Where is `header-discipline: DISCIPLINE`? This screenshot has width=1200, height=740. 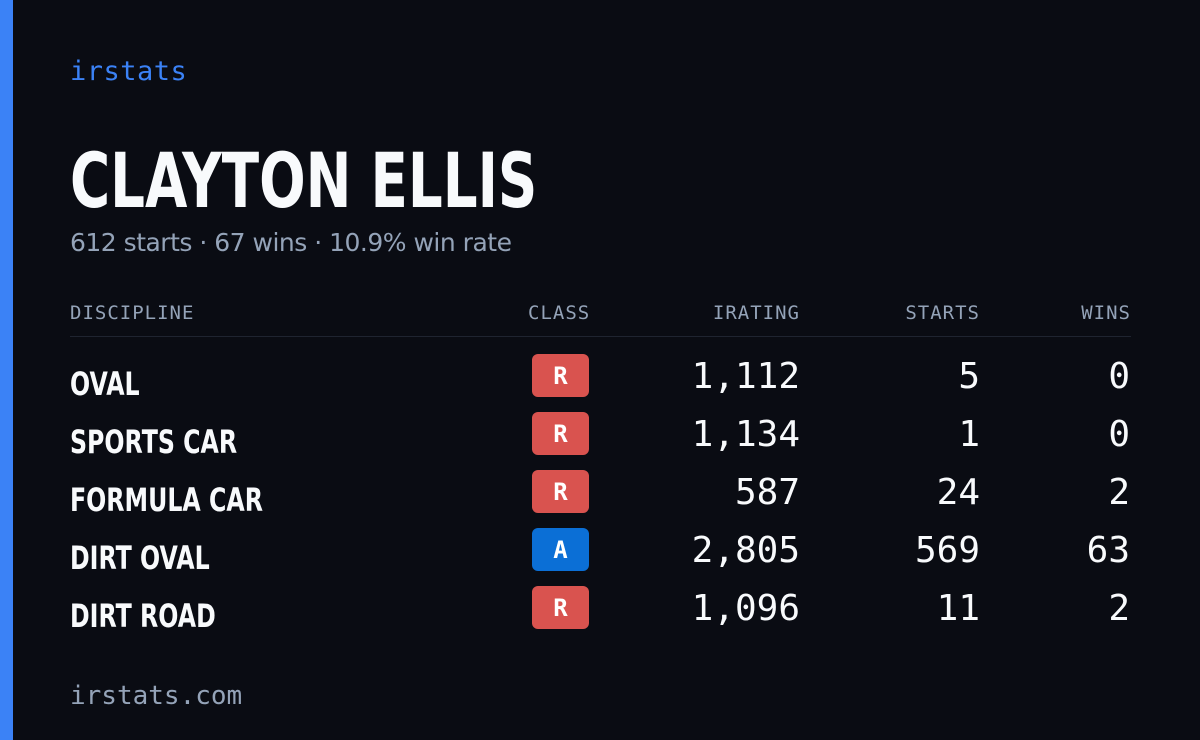
header-discipline: DISCIPLINE is located at coordinates (132, 313).